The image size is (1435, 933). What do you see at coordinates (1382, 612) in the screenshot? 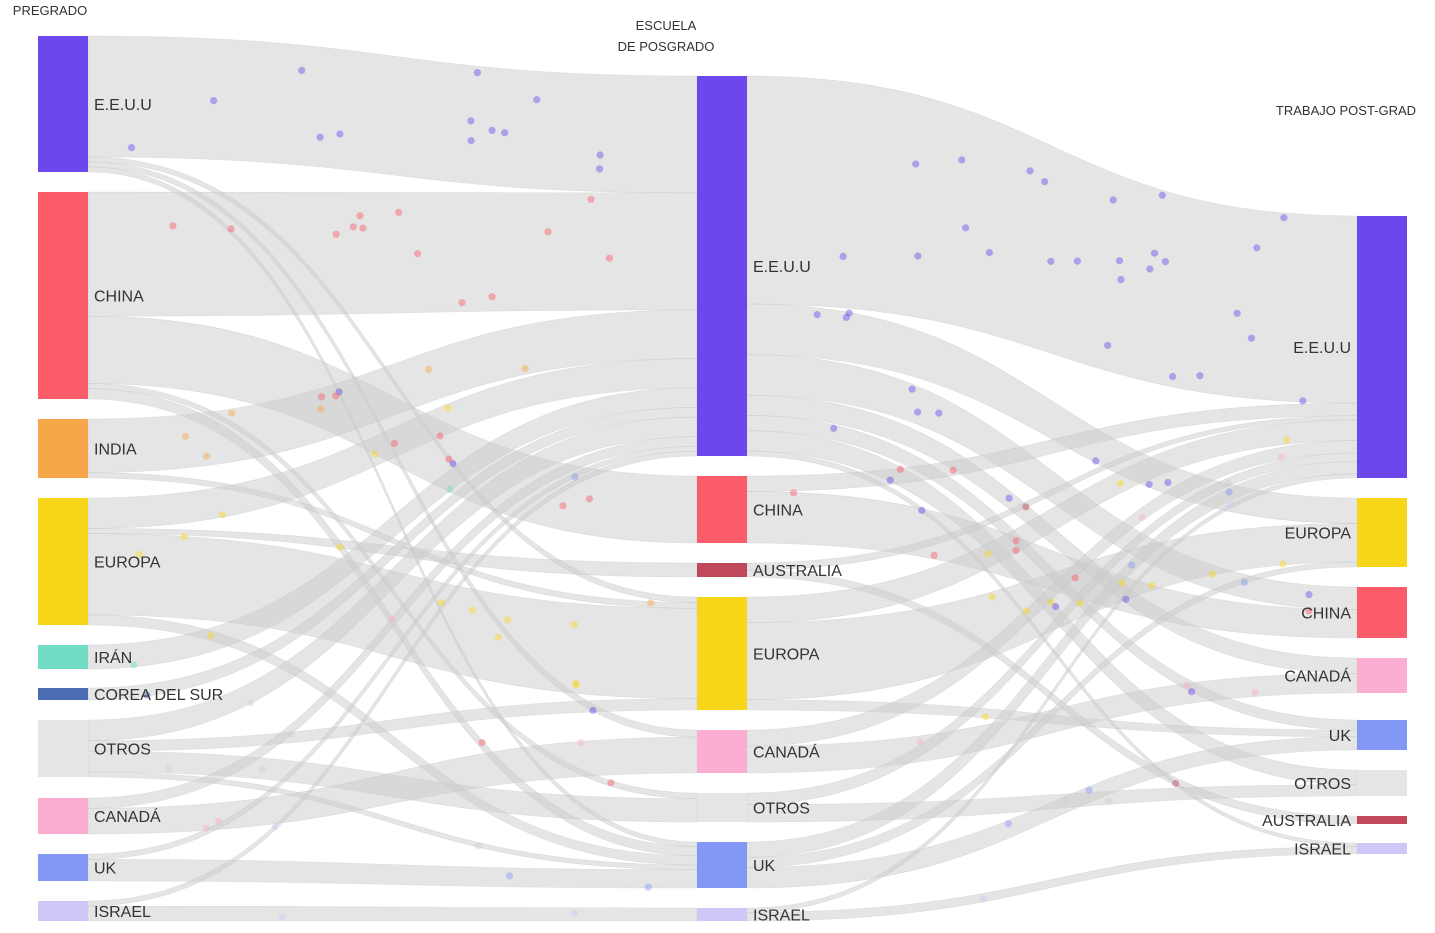
I see `node-j_china` at bounding box center [1382, 612].